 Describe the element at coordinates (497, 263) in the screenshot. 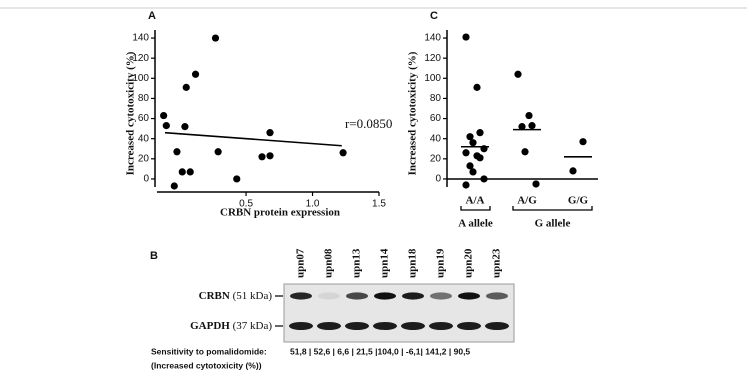

I see `lane-label: upn23` at that location.